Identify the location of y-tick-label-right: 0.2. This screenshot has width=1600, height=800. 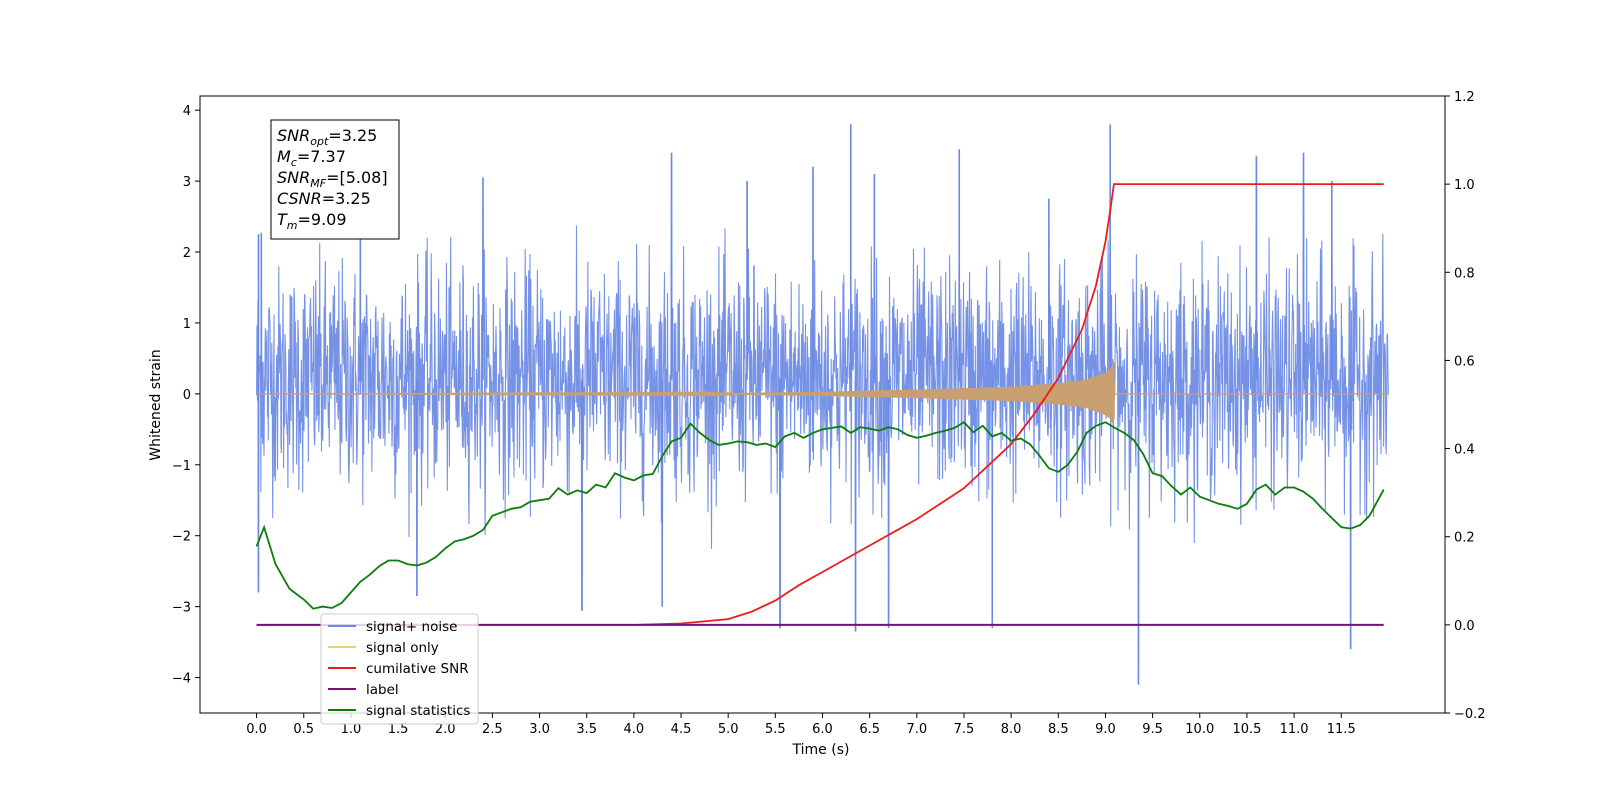
(1464, 538).